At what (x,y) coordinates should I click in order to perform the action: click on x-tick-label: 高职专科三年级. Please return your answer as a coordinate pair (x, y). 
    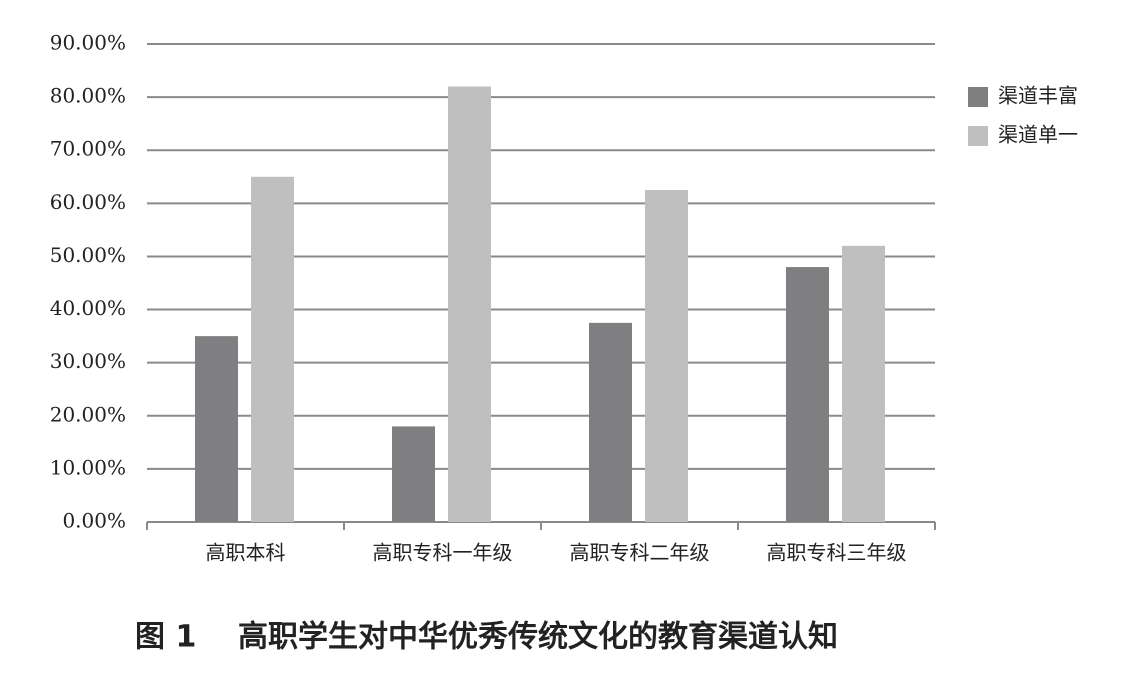
    Looking at the image, I should click on (837, 553).